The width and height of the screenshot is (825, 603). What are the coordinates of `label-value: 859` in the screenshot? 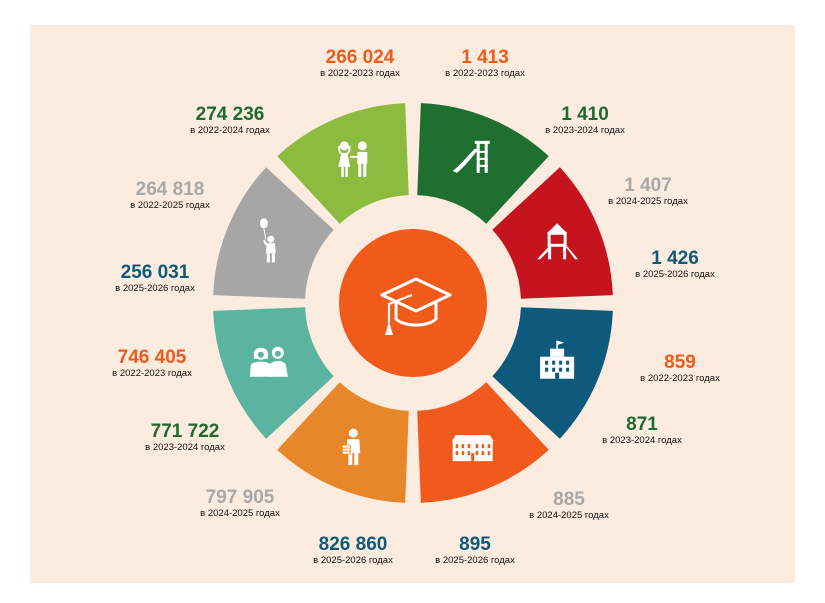 It's located at (680, 362).